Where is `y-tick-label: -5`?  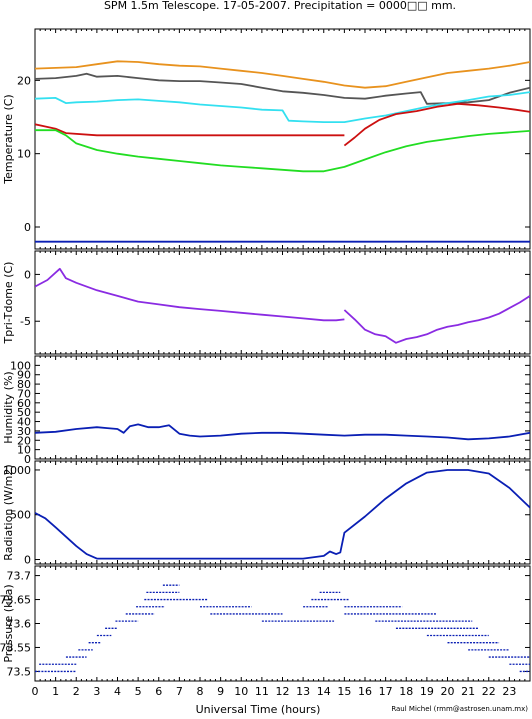 y-tick-label: -5 is located at coordinates (25, 321).